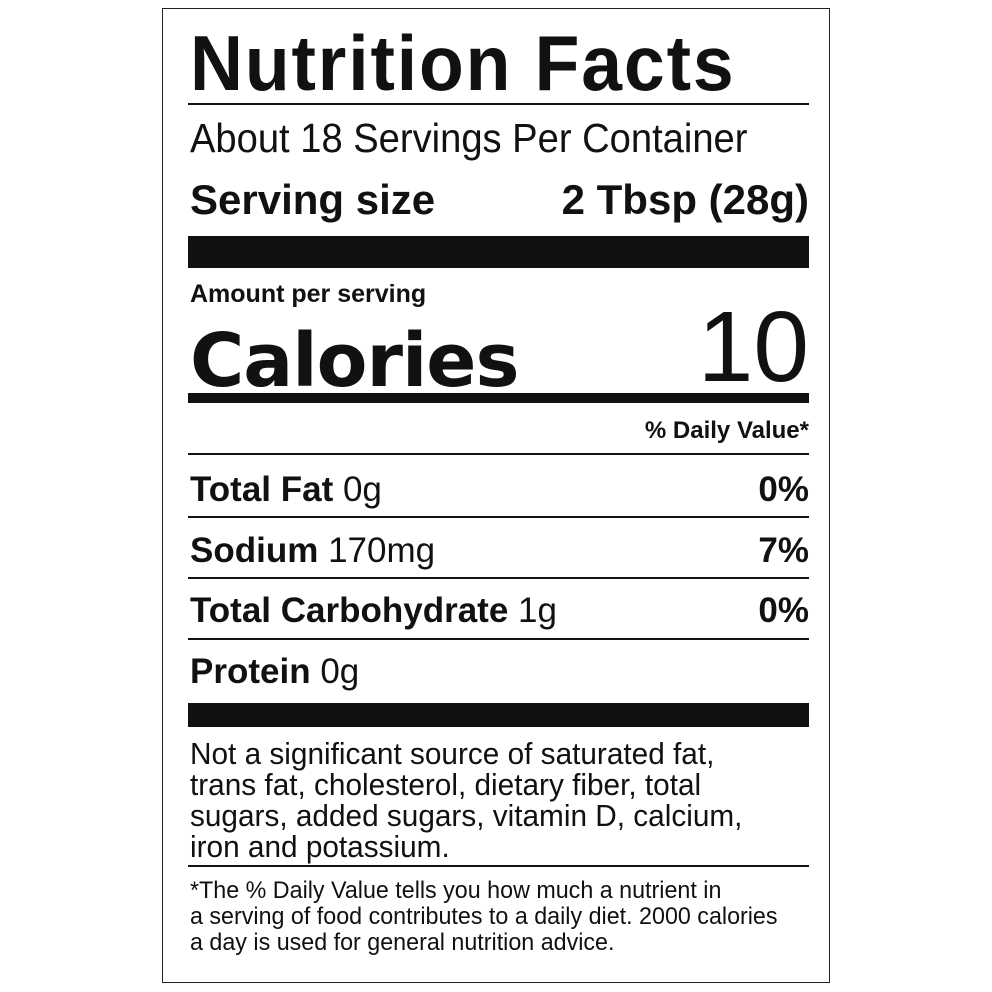 Image resolution: width=992 pixels, height=992 pixels. Describe the element at coordinates (313, 199) in the screenshot. I see `serving-size-label: Serving size` at that location.